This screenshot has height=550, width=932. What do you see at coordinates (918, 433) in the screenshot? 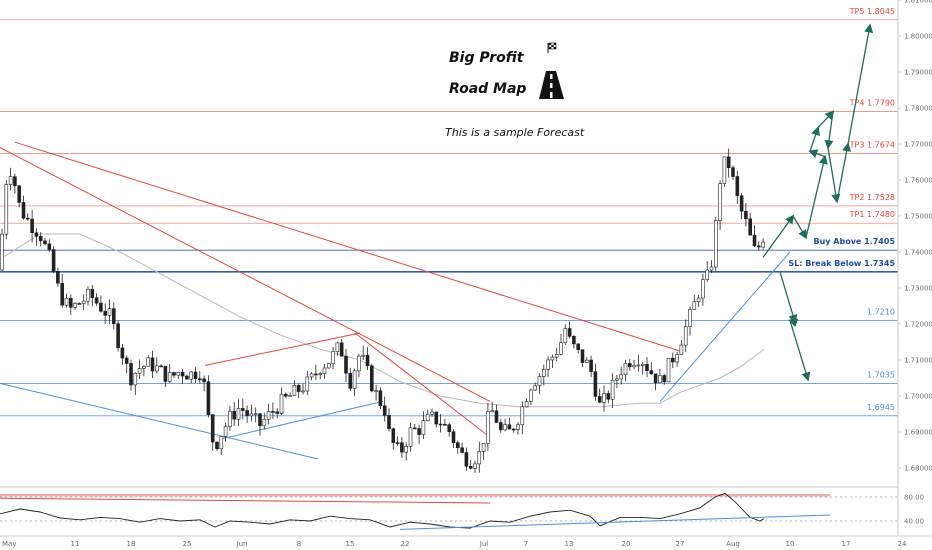
I see `price-tick-label: 1.69000` at bounding box center [918, 433].